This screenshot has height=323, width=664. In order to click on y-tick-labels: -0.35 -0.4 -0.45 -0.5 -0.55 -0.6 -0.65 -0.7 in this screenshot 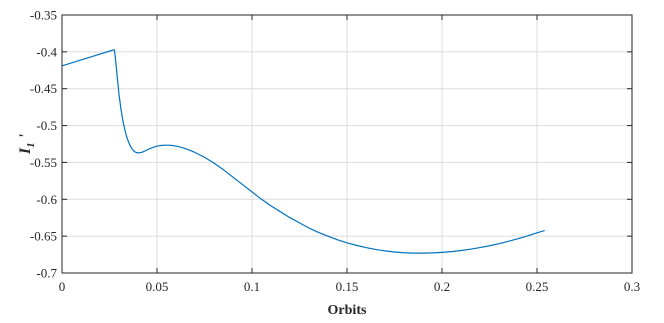, I will do `click(44, 144)`.